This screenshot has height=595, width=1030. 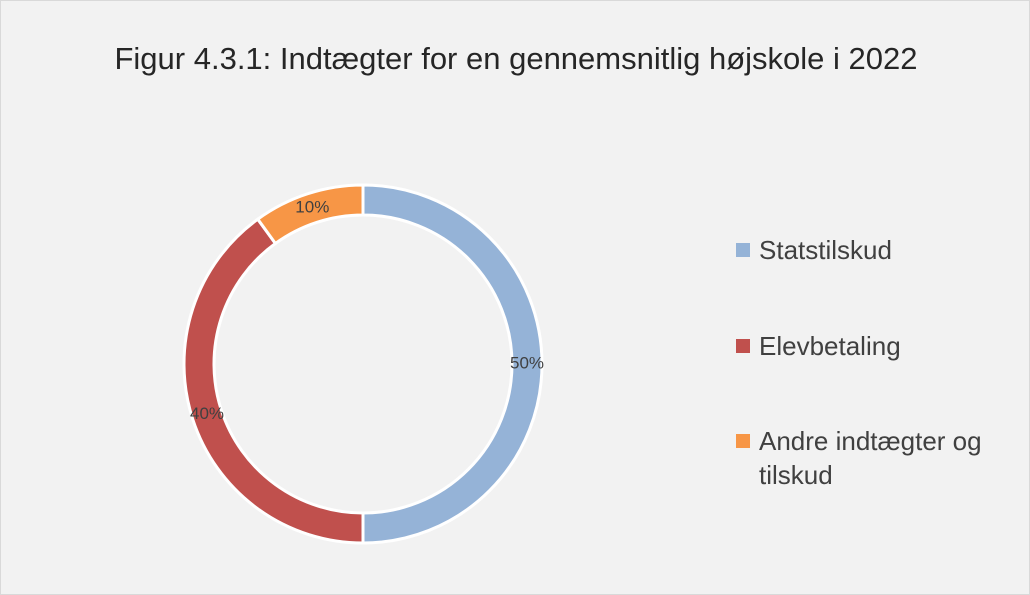 What do you see at coordinates (527, 362) in the screenshot?
I see `data-label: 50%` at bounding box center [527, 362].